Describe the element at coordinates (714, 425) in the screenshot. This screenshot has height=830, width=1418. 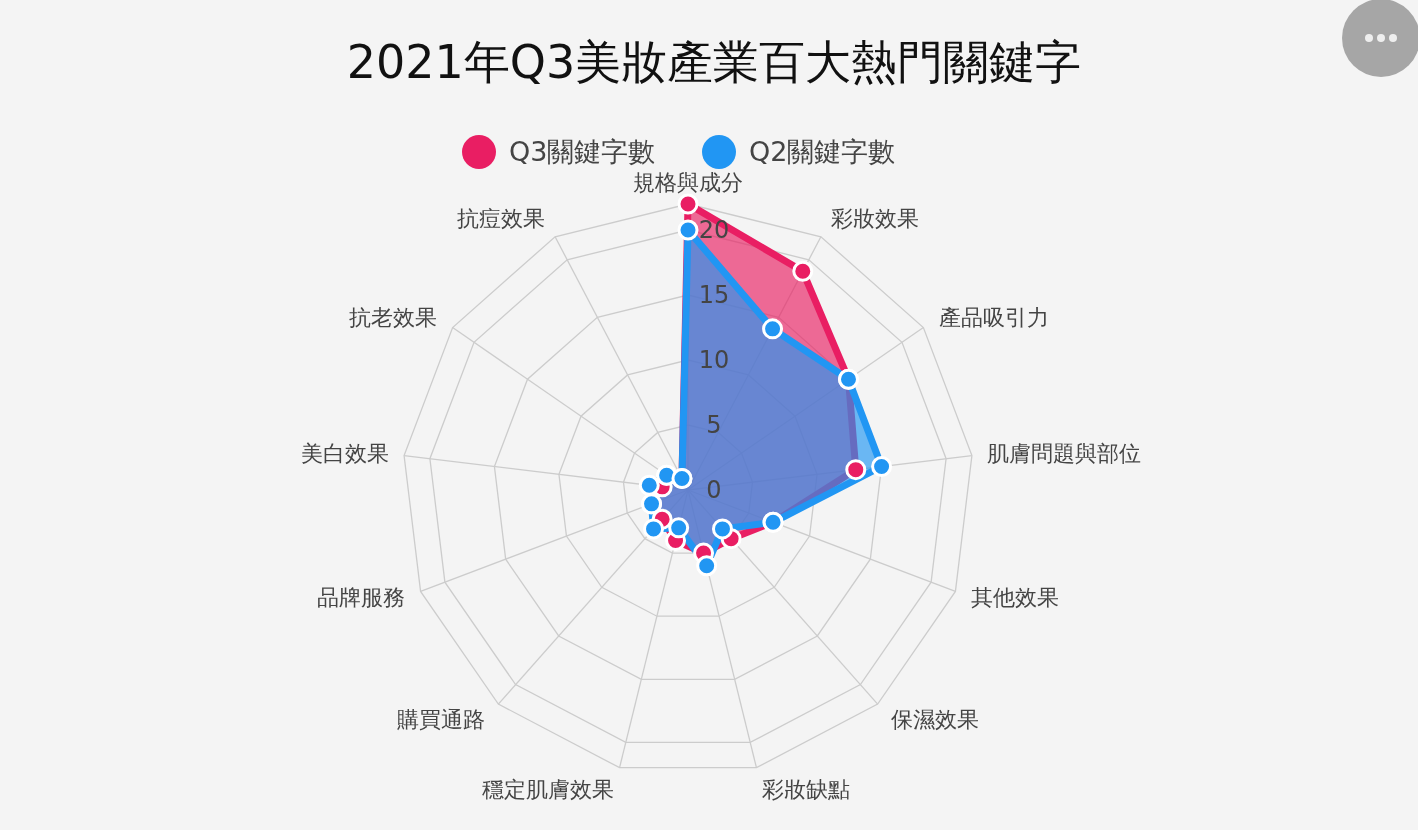
I see `y-tick-label: 5` at that location.